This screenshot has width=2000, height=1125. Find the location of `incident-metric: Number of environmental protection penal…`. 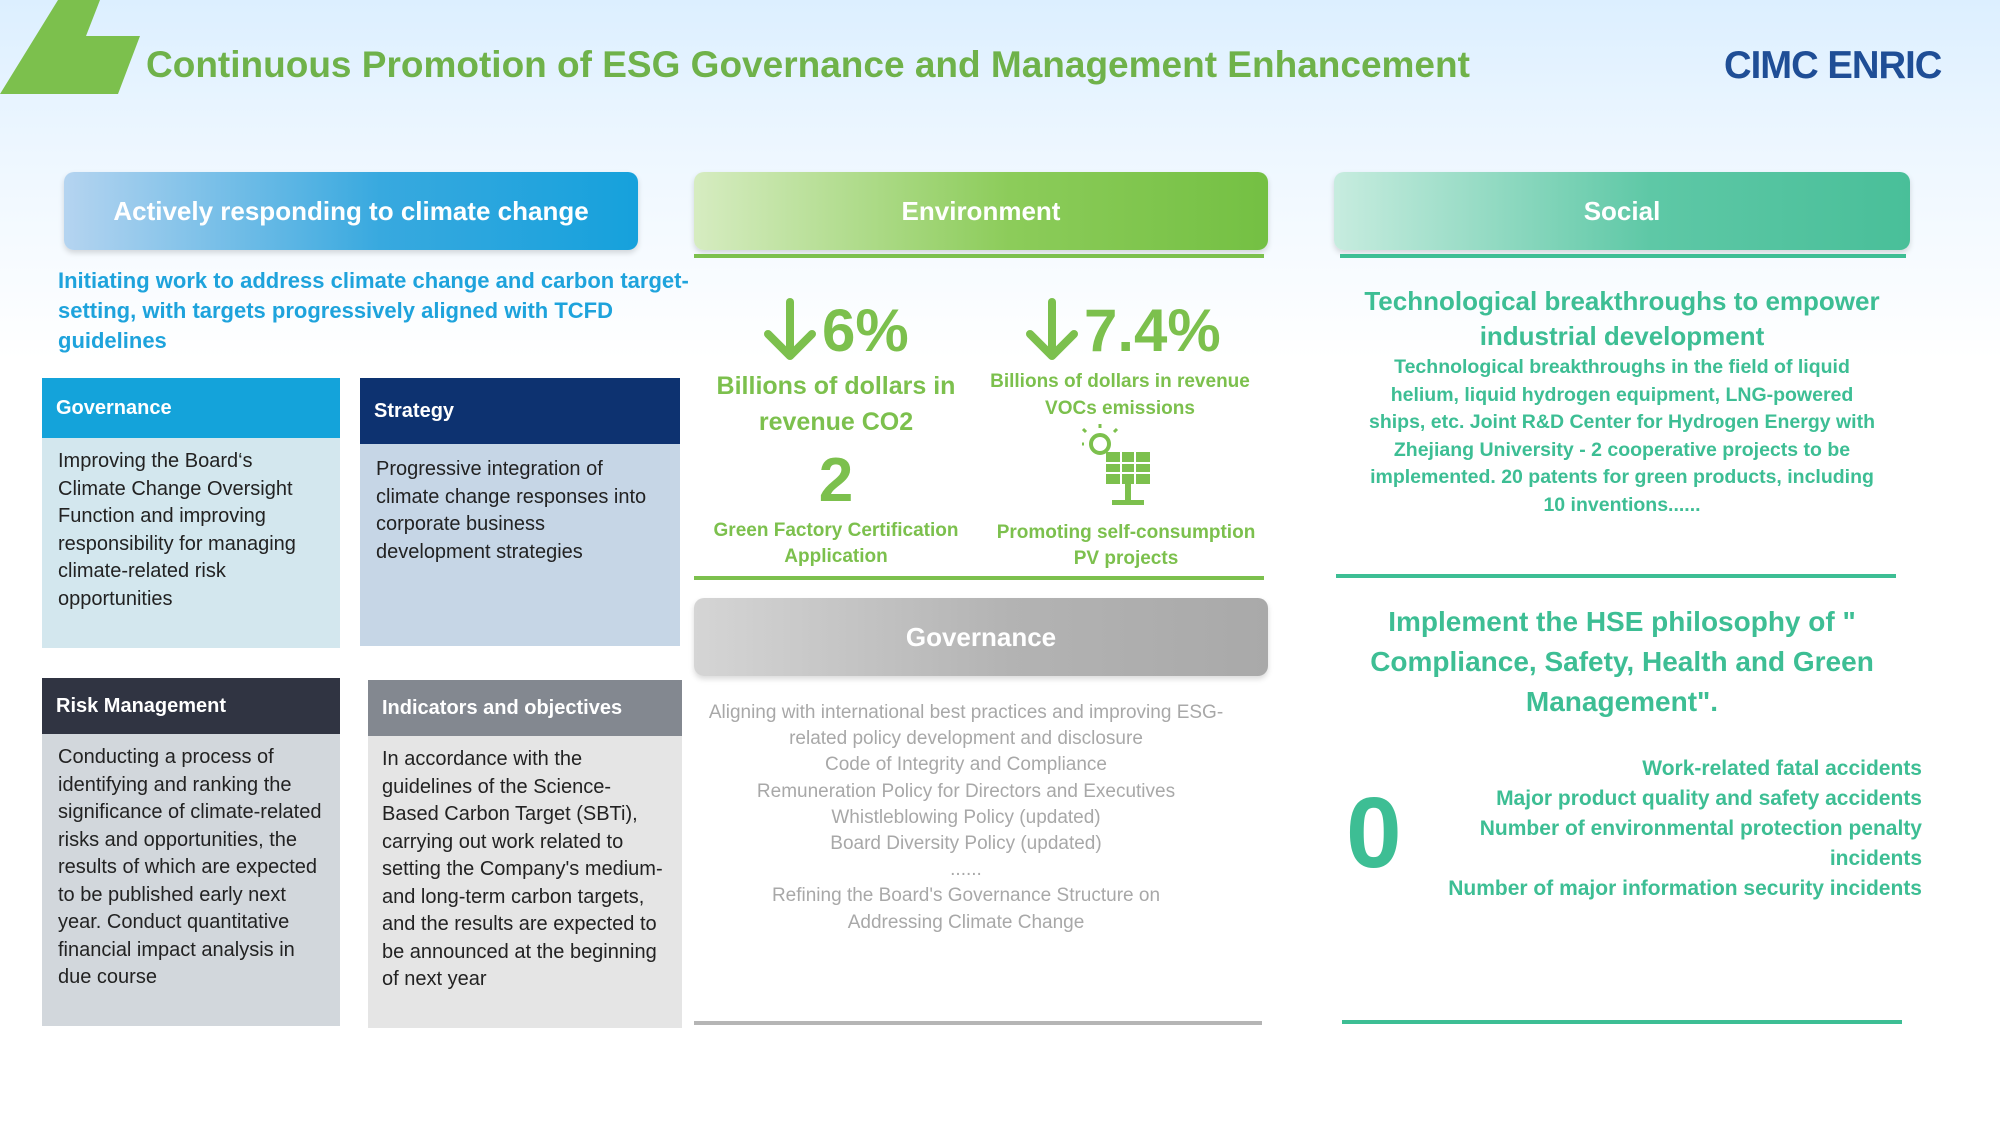

incident-metric: Number of environmental protection penal… is located at coordinates (1700, 843).